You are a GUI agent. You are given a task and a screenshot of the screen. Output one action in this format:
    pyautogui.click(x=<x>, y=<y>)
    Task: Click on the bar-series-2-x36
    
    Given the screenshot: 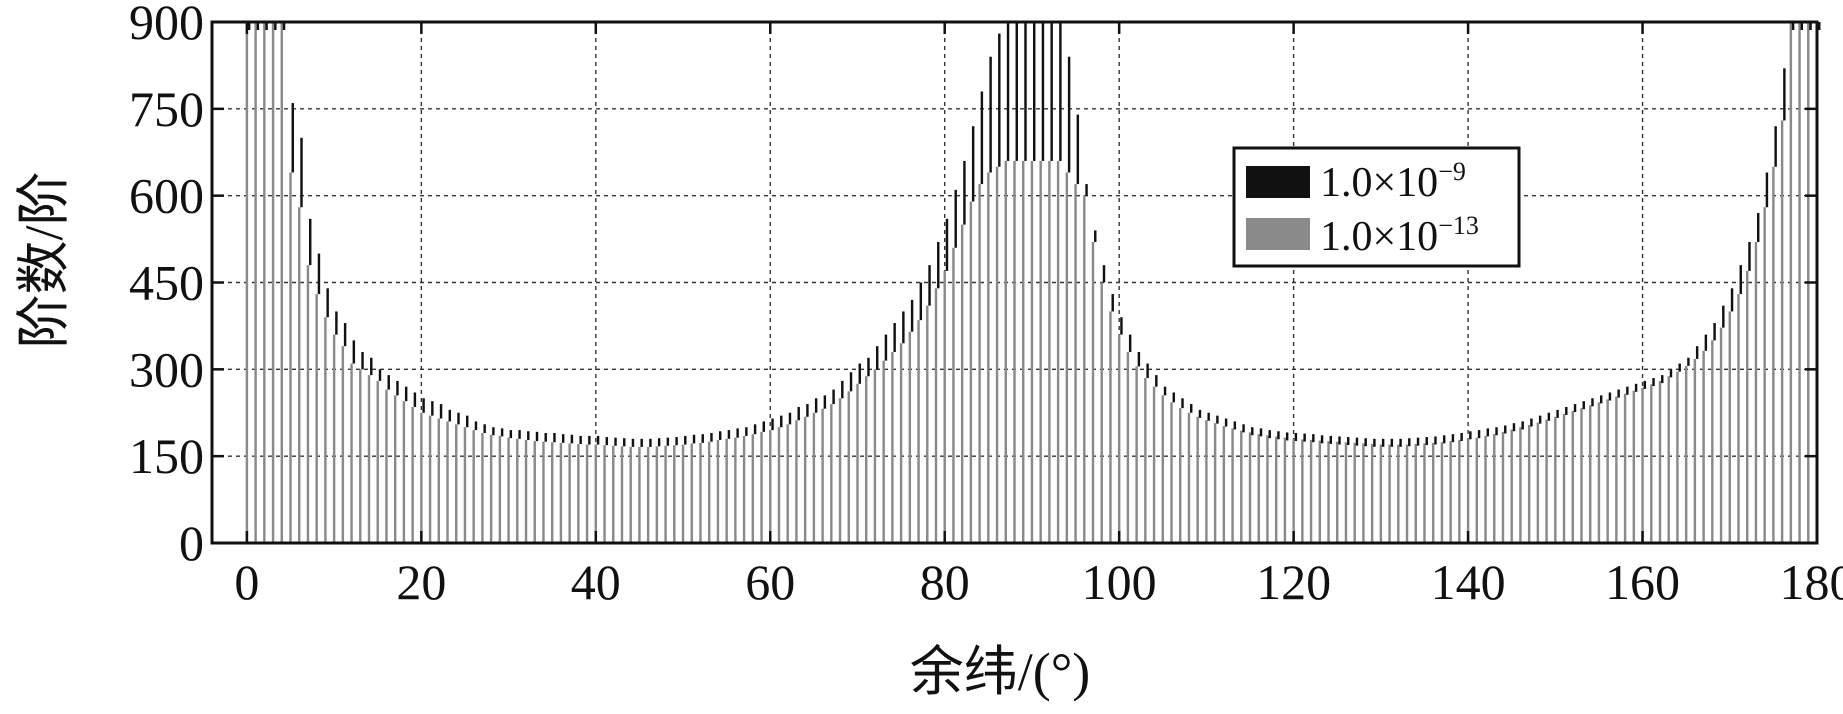 What is the action you would take?
    pyautogui.click(x=561, y=493)
    